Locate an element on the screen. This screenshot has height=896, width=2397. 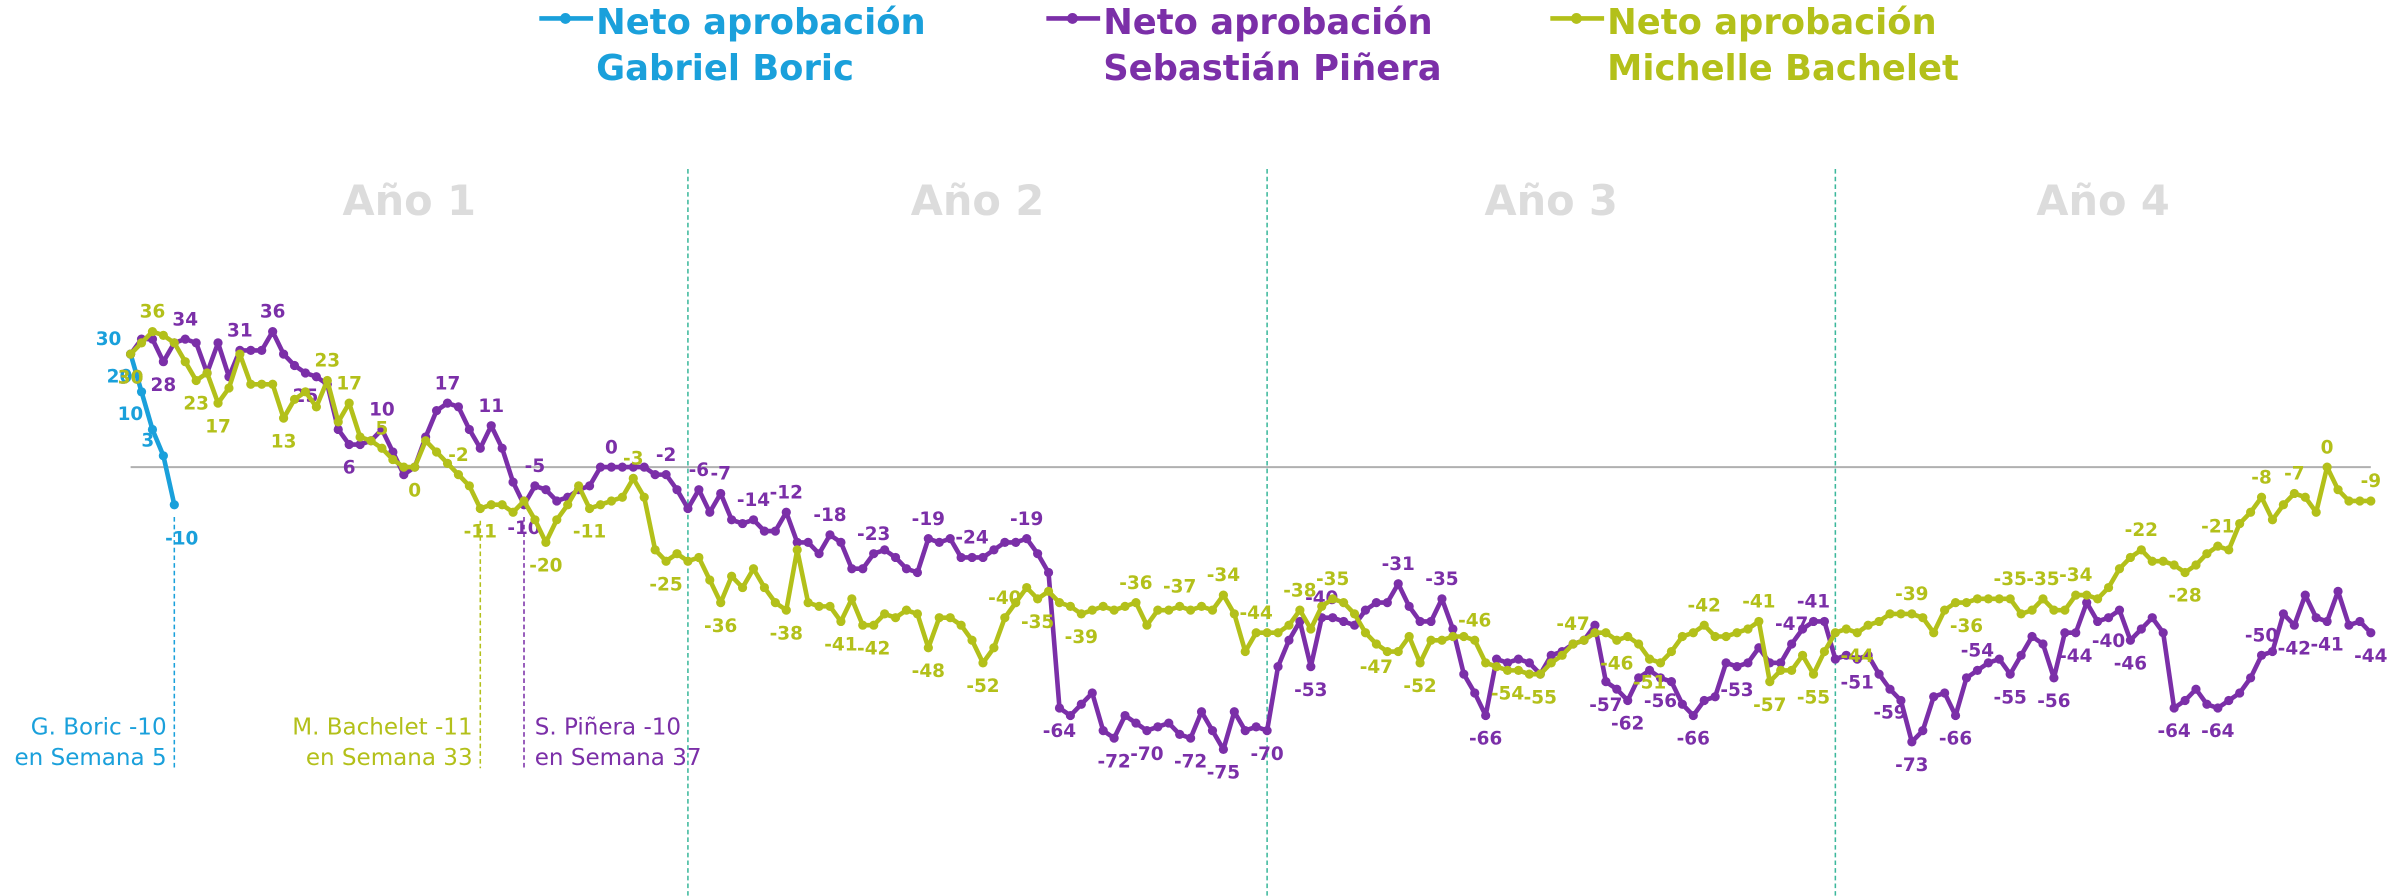
data-label: -19 is located at coordinates (1026, 519).